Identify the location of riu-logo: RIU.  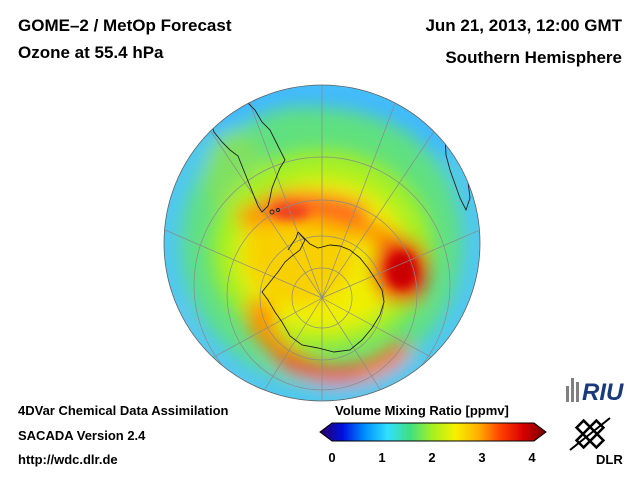
(595, 392).